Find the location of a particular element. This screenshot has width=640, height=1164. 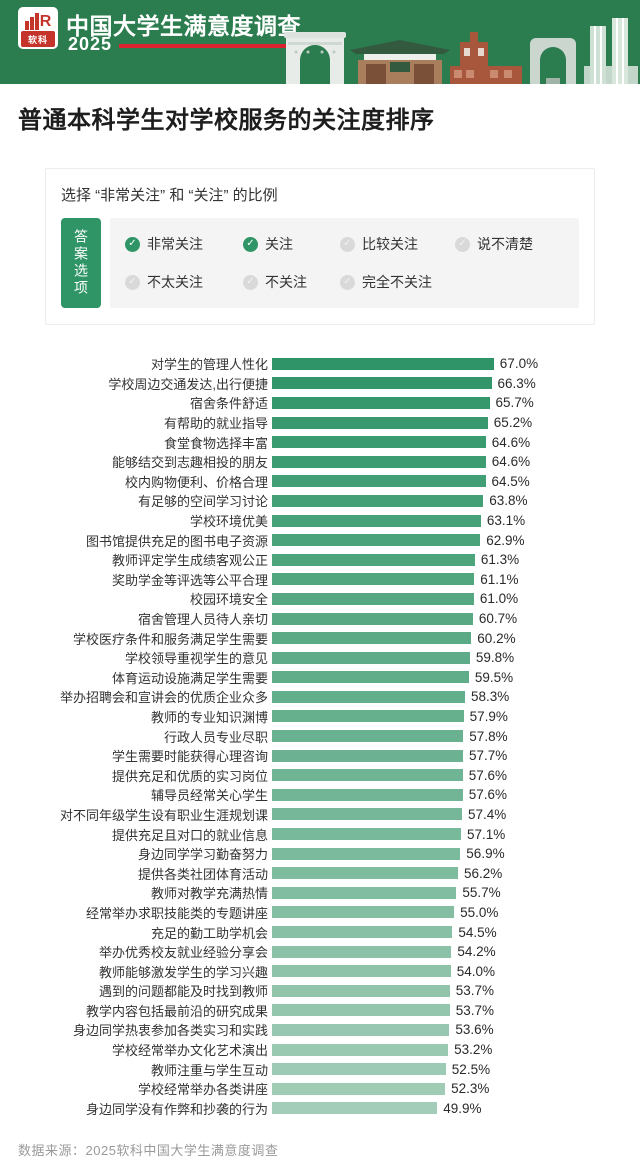

bar-value: 63.8% is located at coordinates (508, 501).